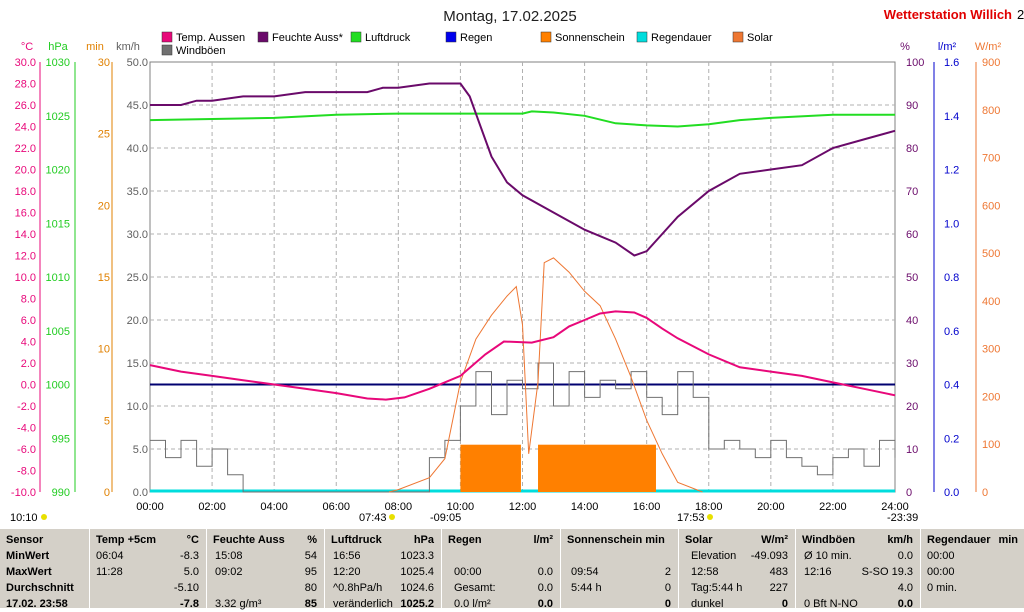 The height and width of the screenshot is (612, 1024). What do you see at coordinates (107, 493) in the screenshot?
I see `sunshine-tick: 0` at bounding box center [107, 493].